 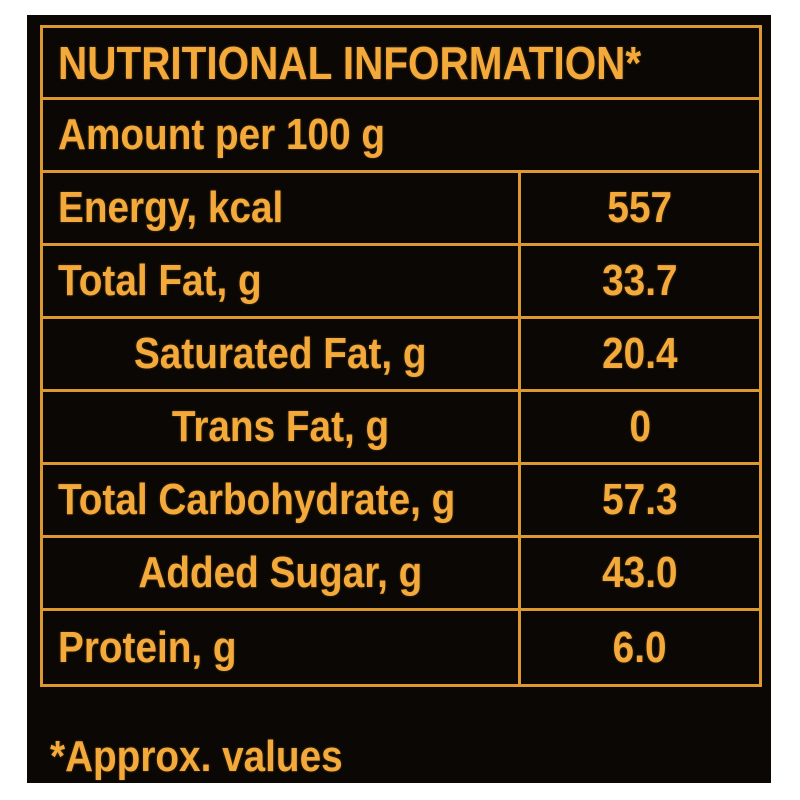 I want to click on nutrient-label-cell: Energy, kcal, so click(x=280, y=208).